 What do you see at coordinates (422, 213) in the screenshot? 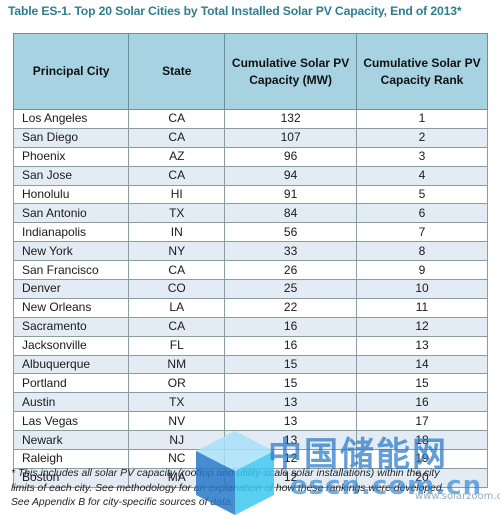
I see `cell-rank: 6` at bounding box center [422, 213].